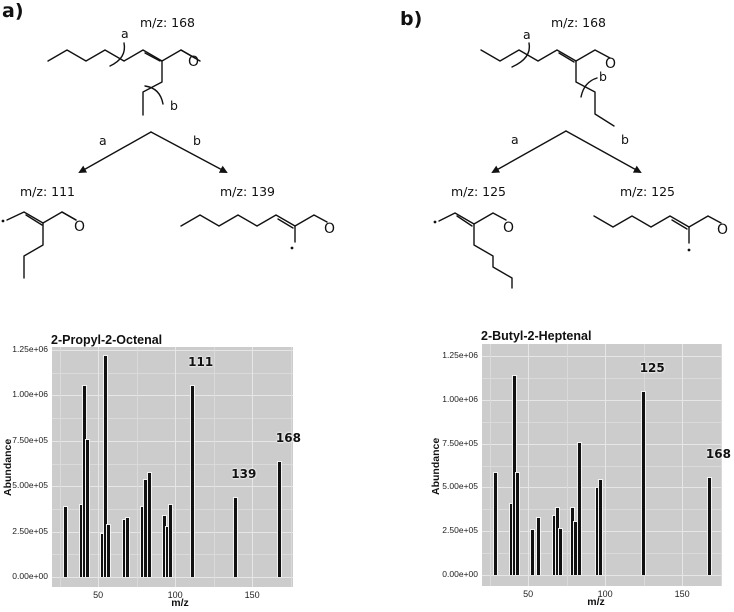  I want to click on panel-a-arrow-b-label: b, so click(197, 140).